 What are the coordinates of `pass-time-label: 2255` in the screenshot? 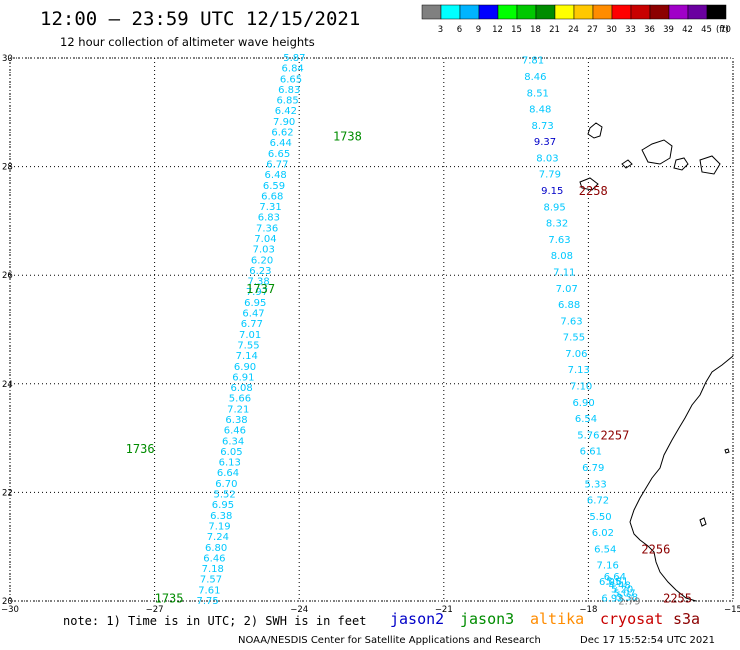 It's located at (677, 598).